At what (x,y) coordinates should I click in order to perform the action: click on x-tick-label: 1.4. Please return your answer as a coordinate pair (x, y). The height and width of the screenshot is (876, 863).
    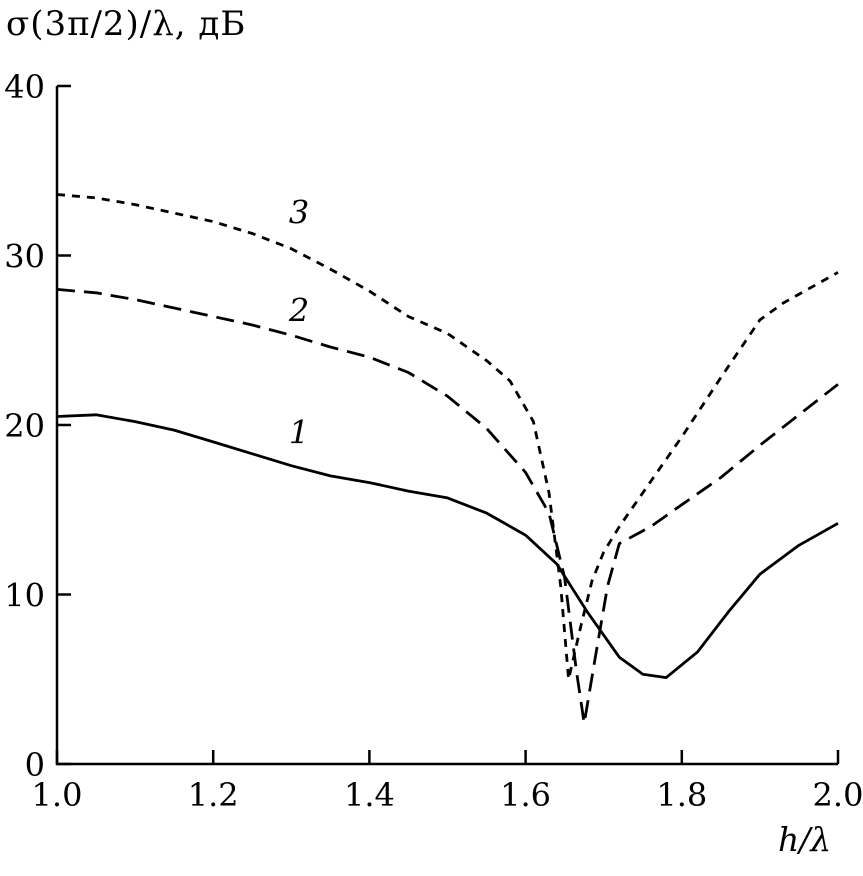
    Looking at the image, I should click on (369, 795).